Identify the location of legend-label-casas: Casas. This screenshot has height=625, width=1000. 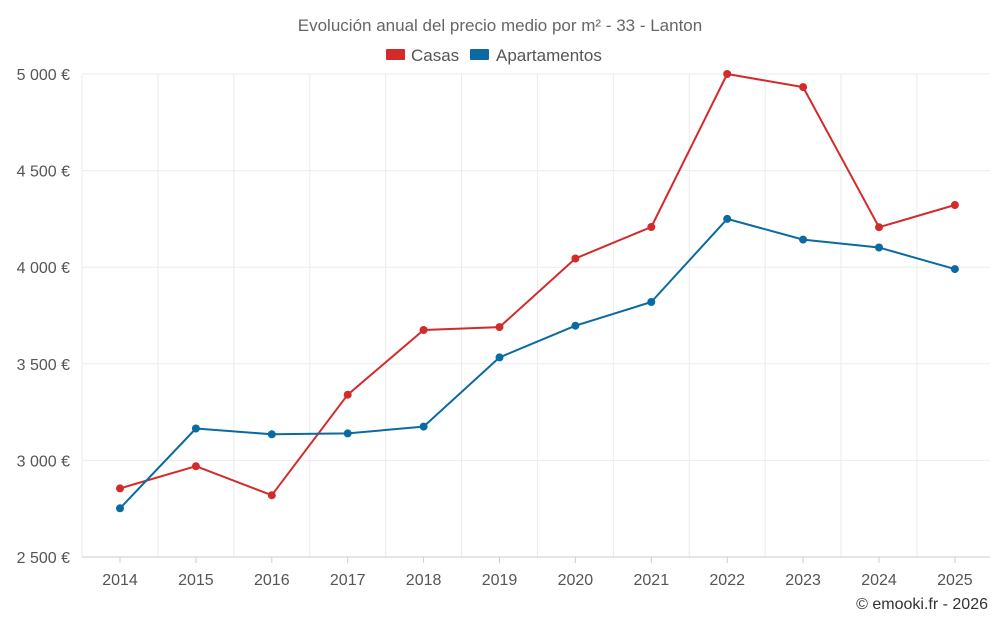
(435, 55).